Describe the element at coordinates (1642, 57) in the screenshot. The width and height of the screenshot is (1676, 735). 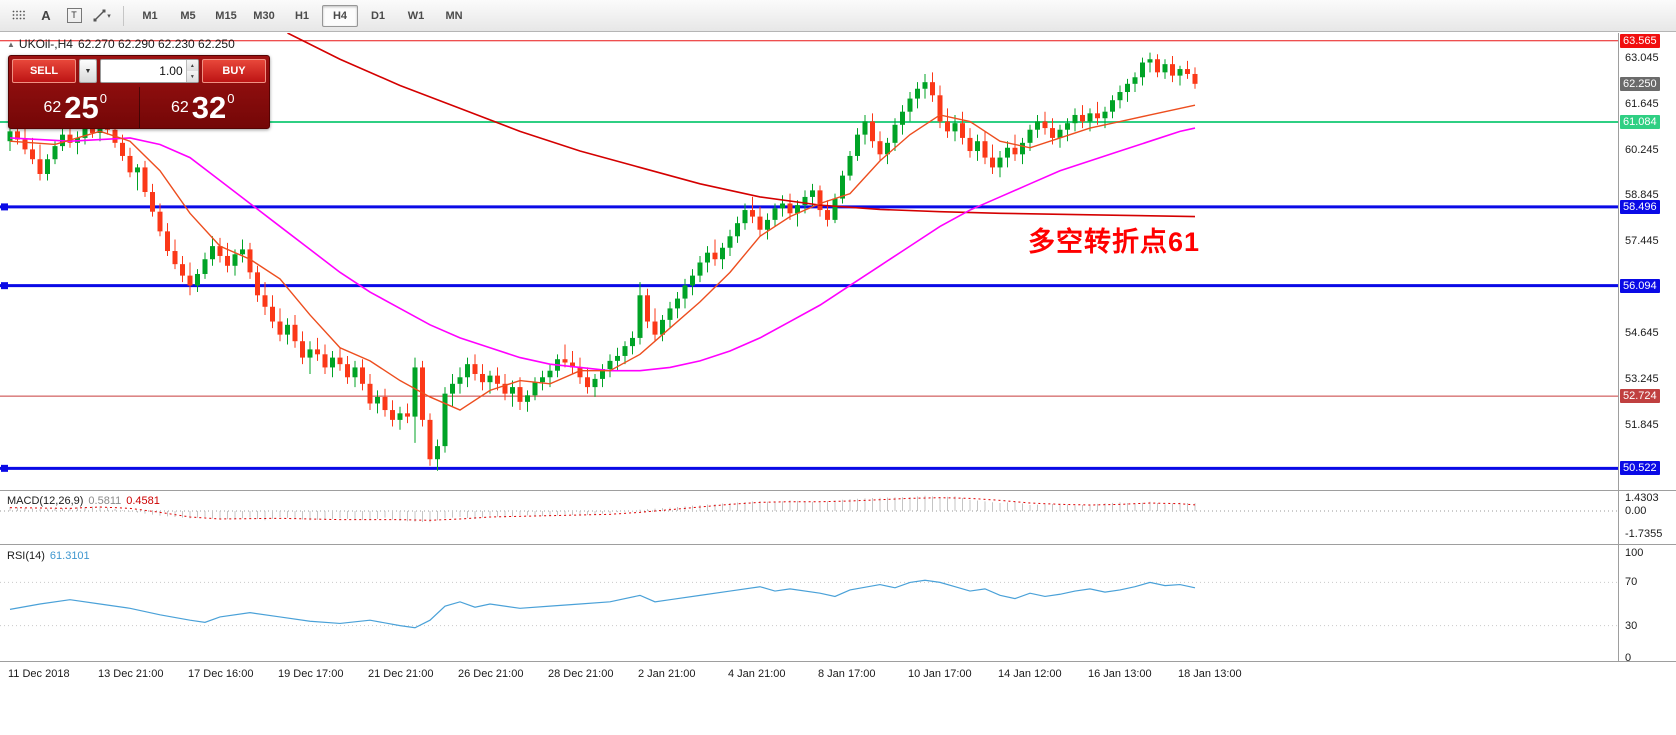
I see `price-label-63.045: 63.045` at that location.